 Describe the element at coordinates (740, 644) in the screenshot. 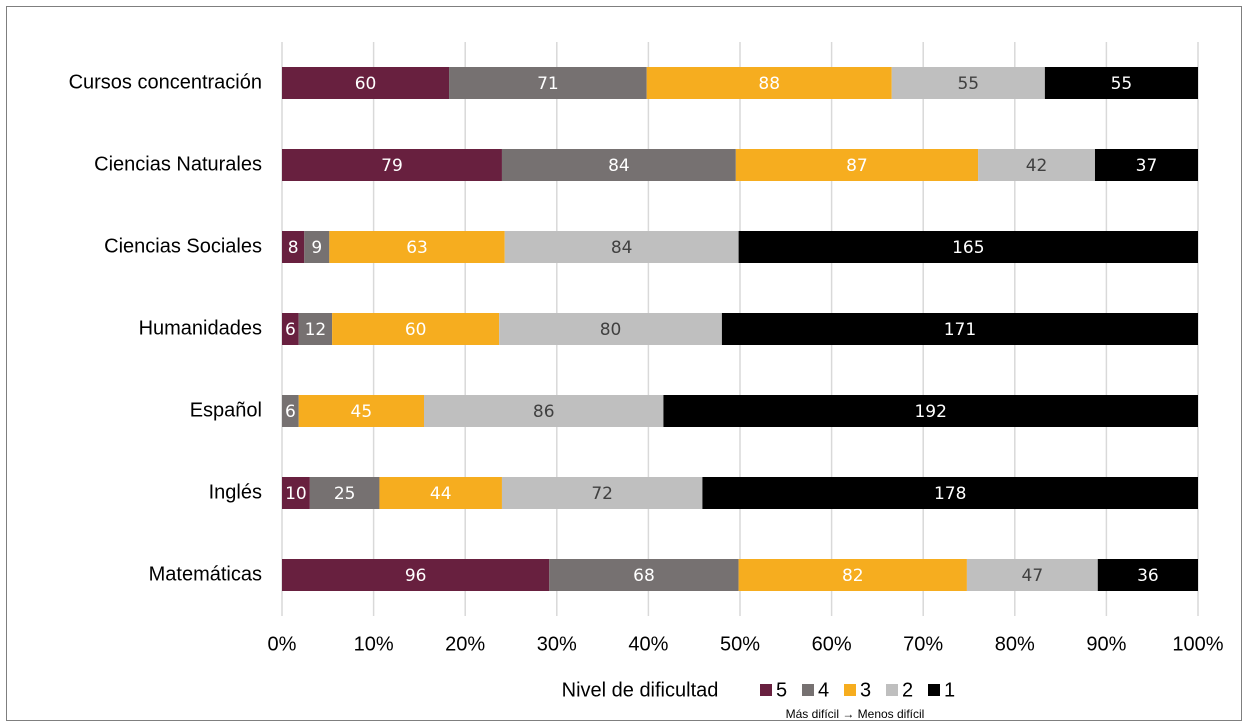

I see `x-tick-label: 50%` at that location.